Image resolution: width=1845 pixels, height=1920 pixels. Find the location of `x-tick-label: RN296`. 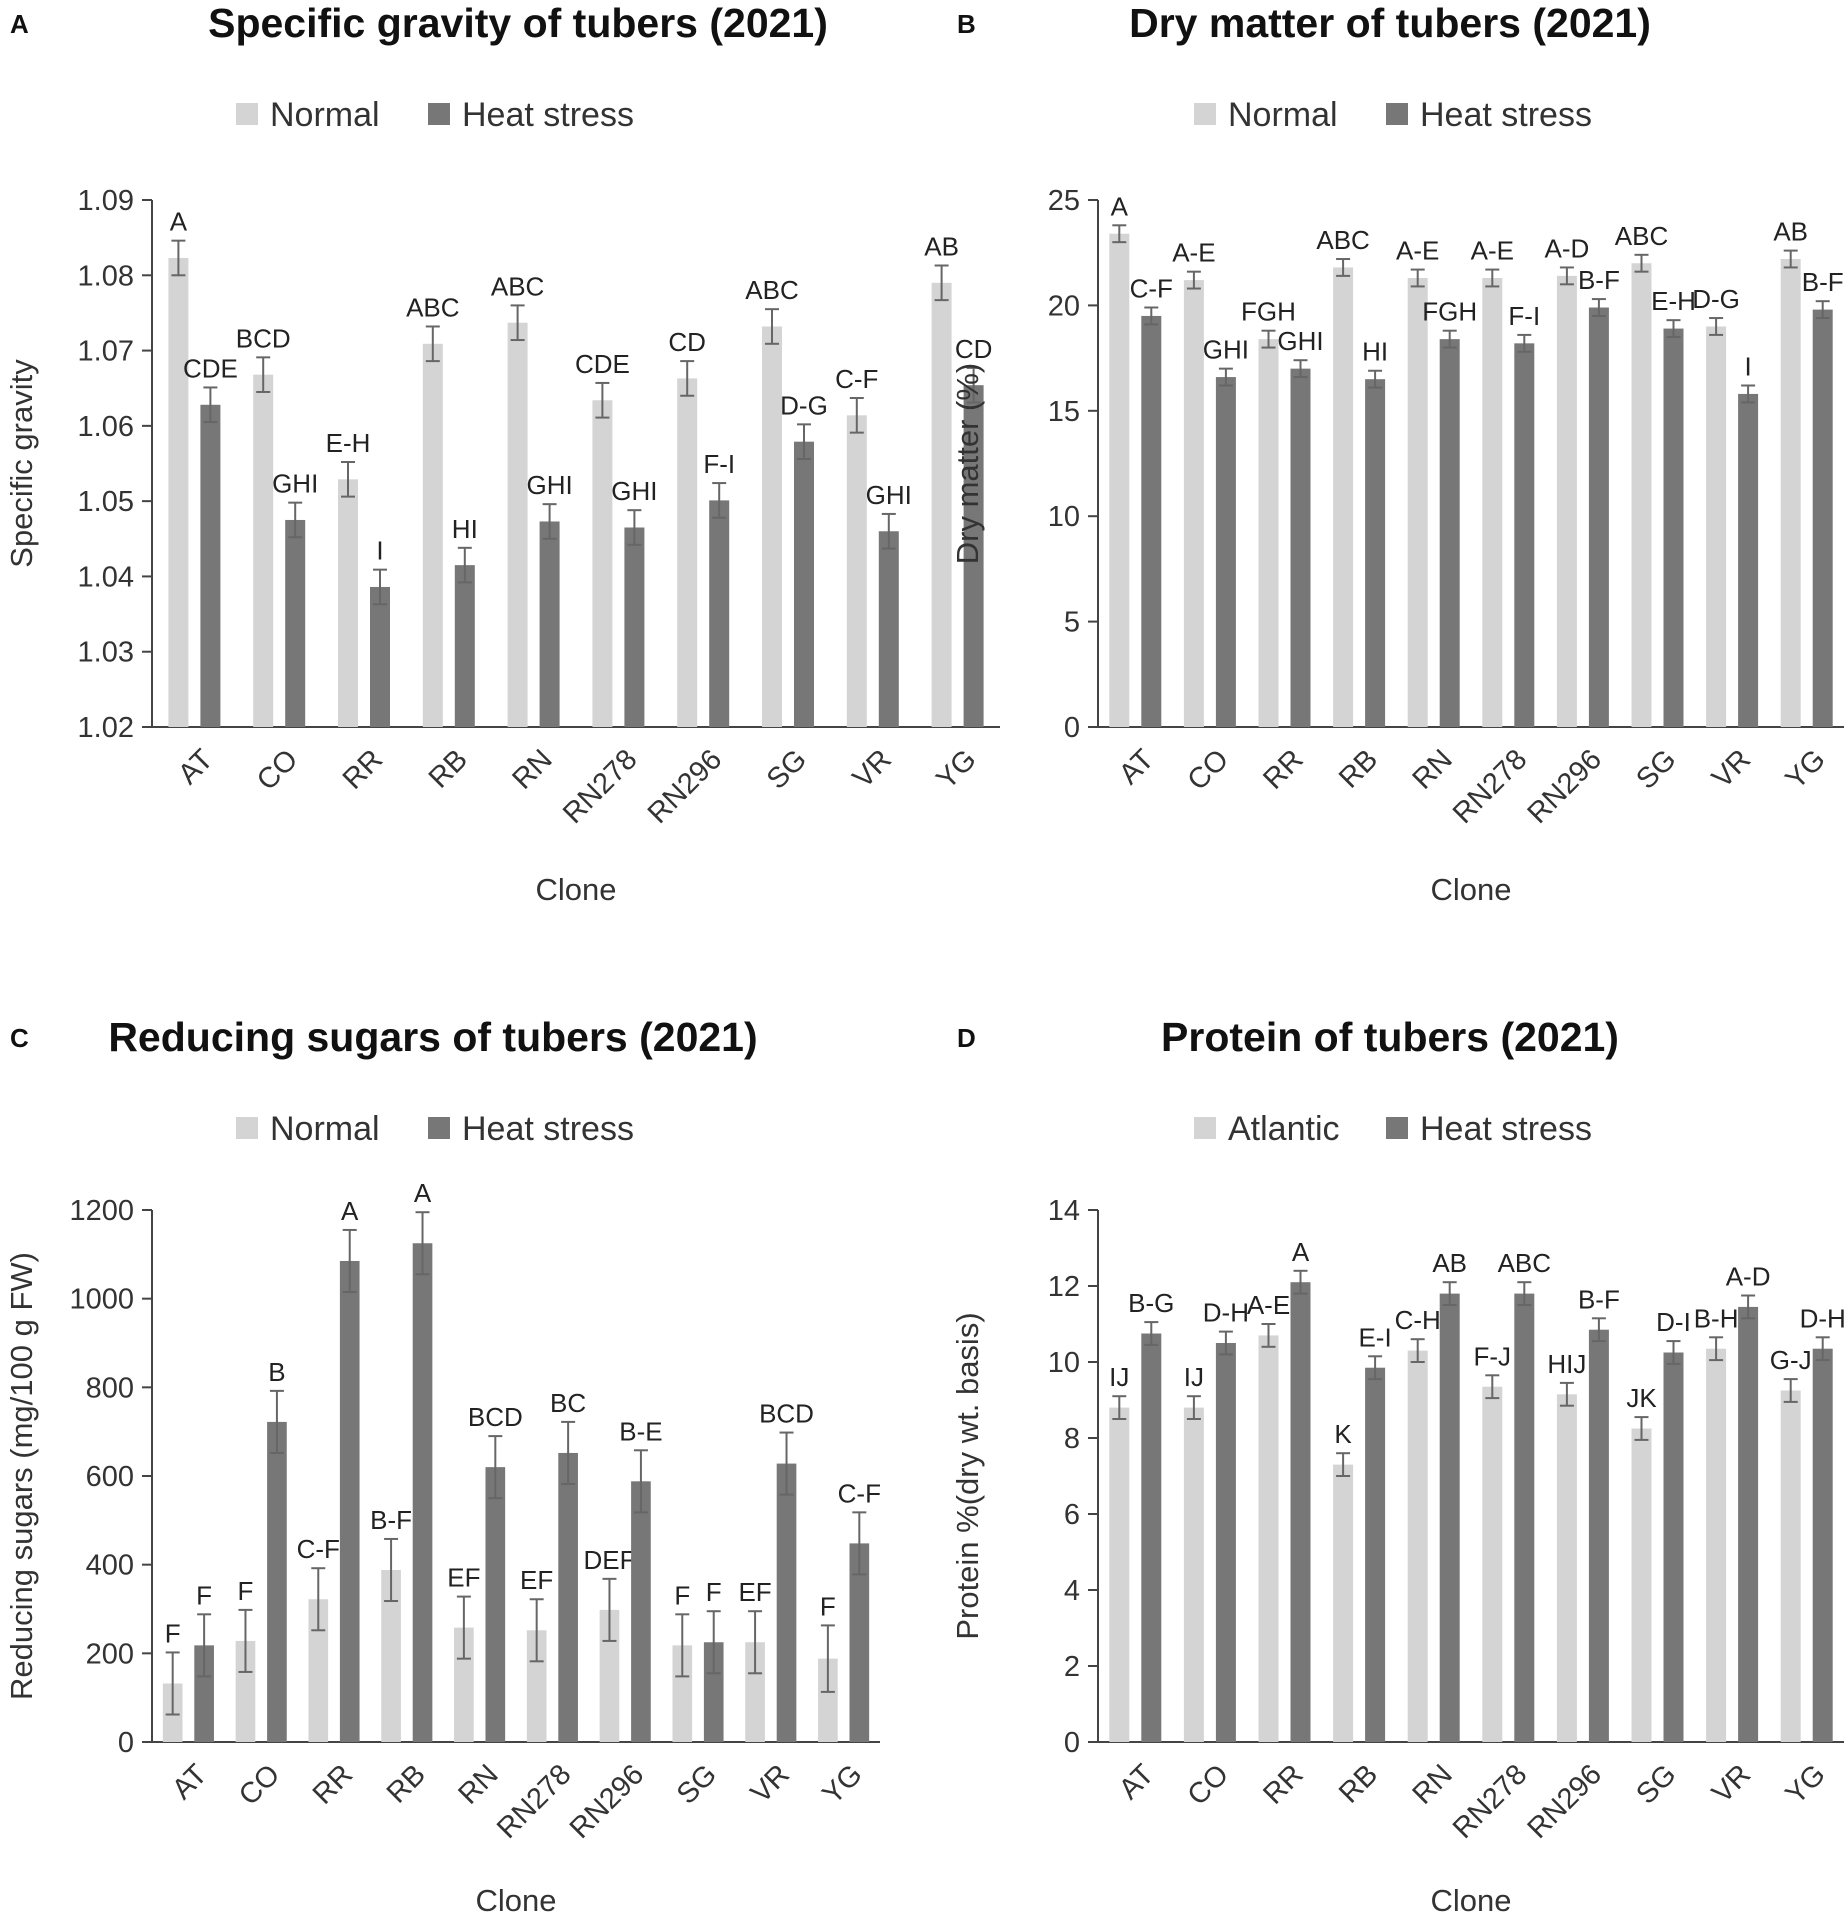

x-tick-label: RN296 is located at coordinates (1565, 1801).